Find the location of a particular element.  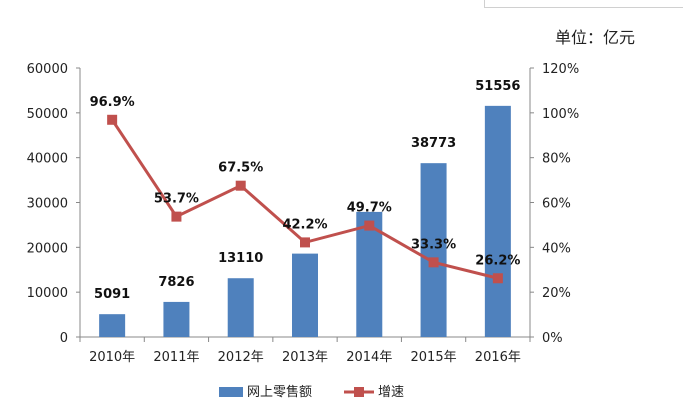

y-right-tick-label: 100% is located at coordinates (560, 114).